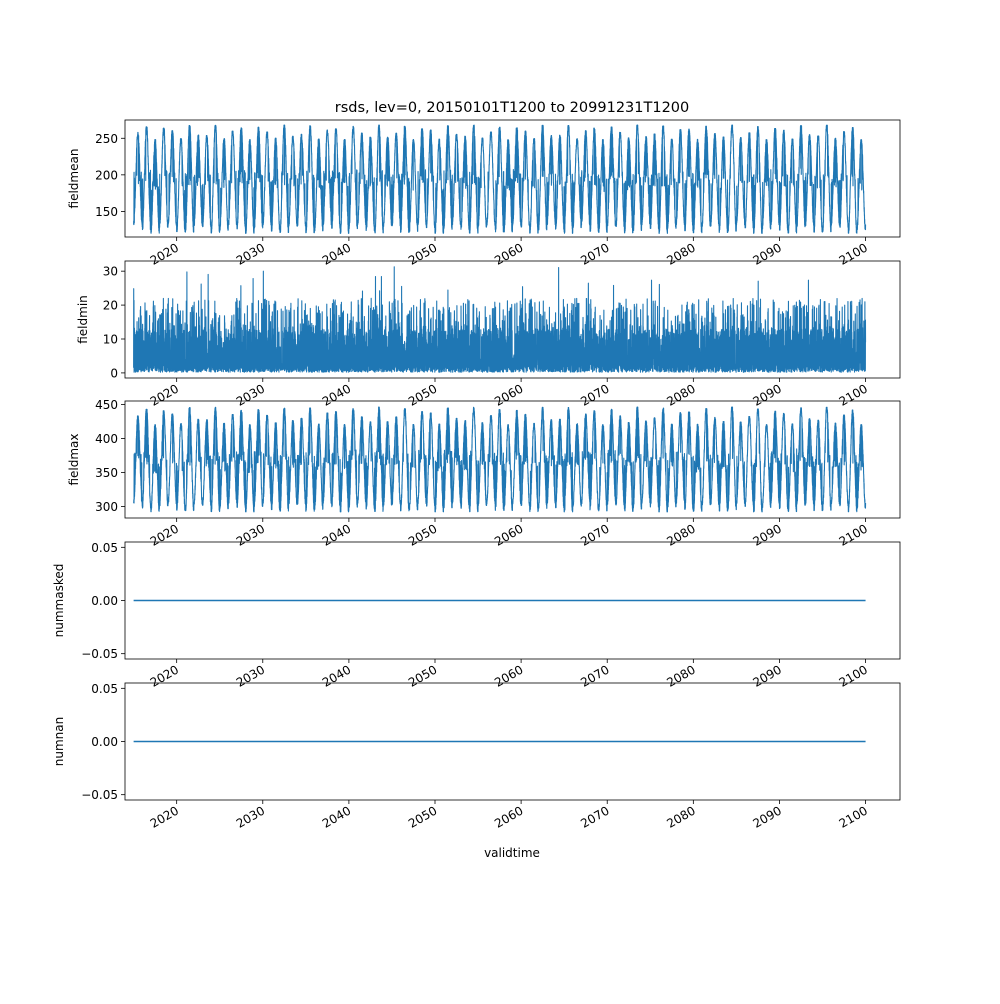 This screenshot has height=1004, width=1000. Describe the element at coordinates (766, 816) in the screenshot. I see `numnan-x-tick-label: 2090` at that location.